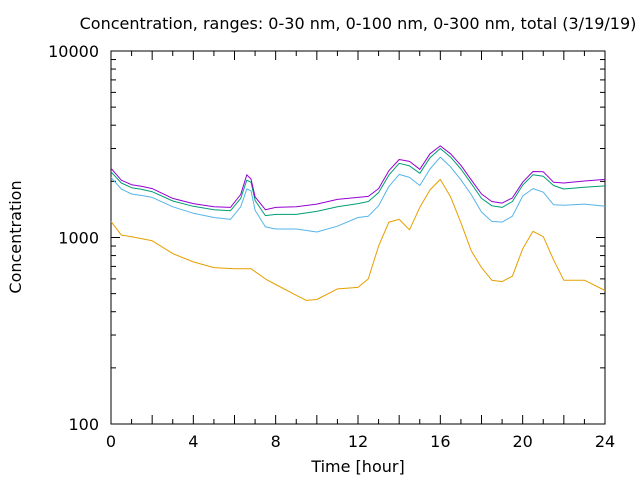 Image resolution: width=640 pixels, height=480 pixels. Describe the element at coordinates (357, 466) in the screenshot. I see `x-axis-label: Time [hour]` at that location.